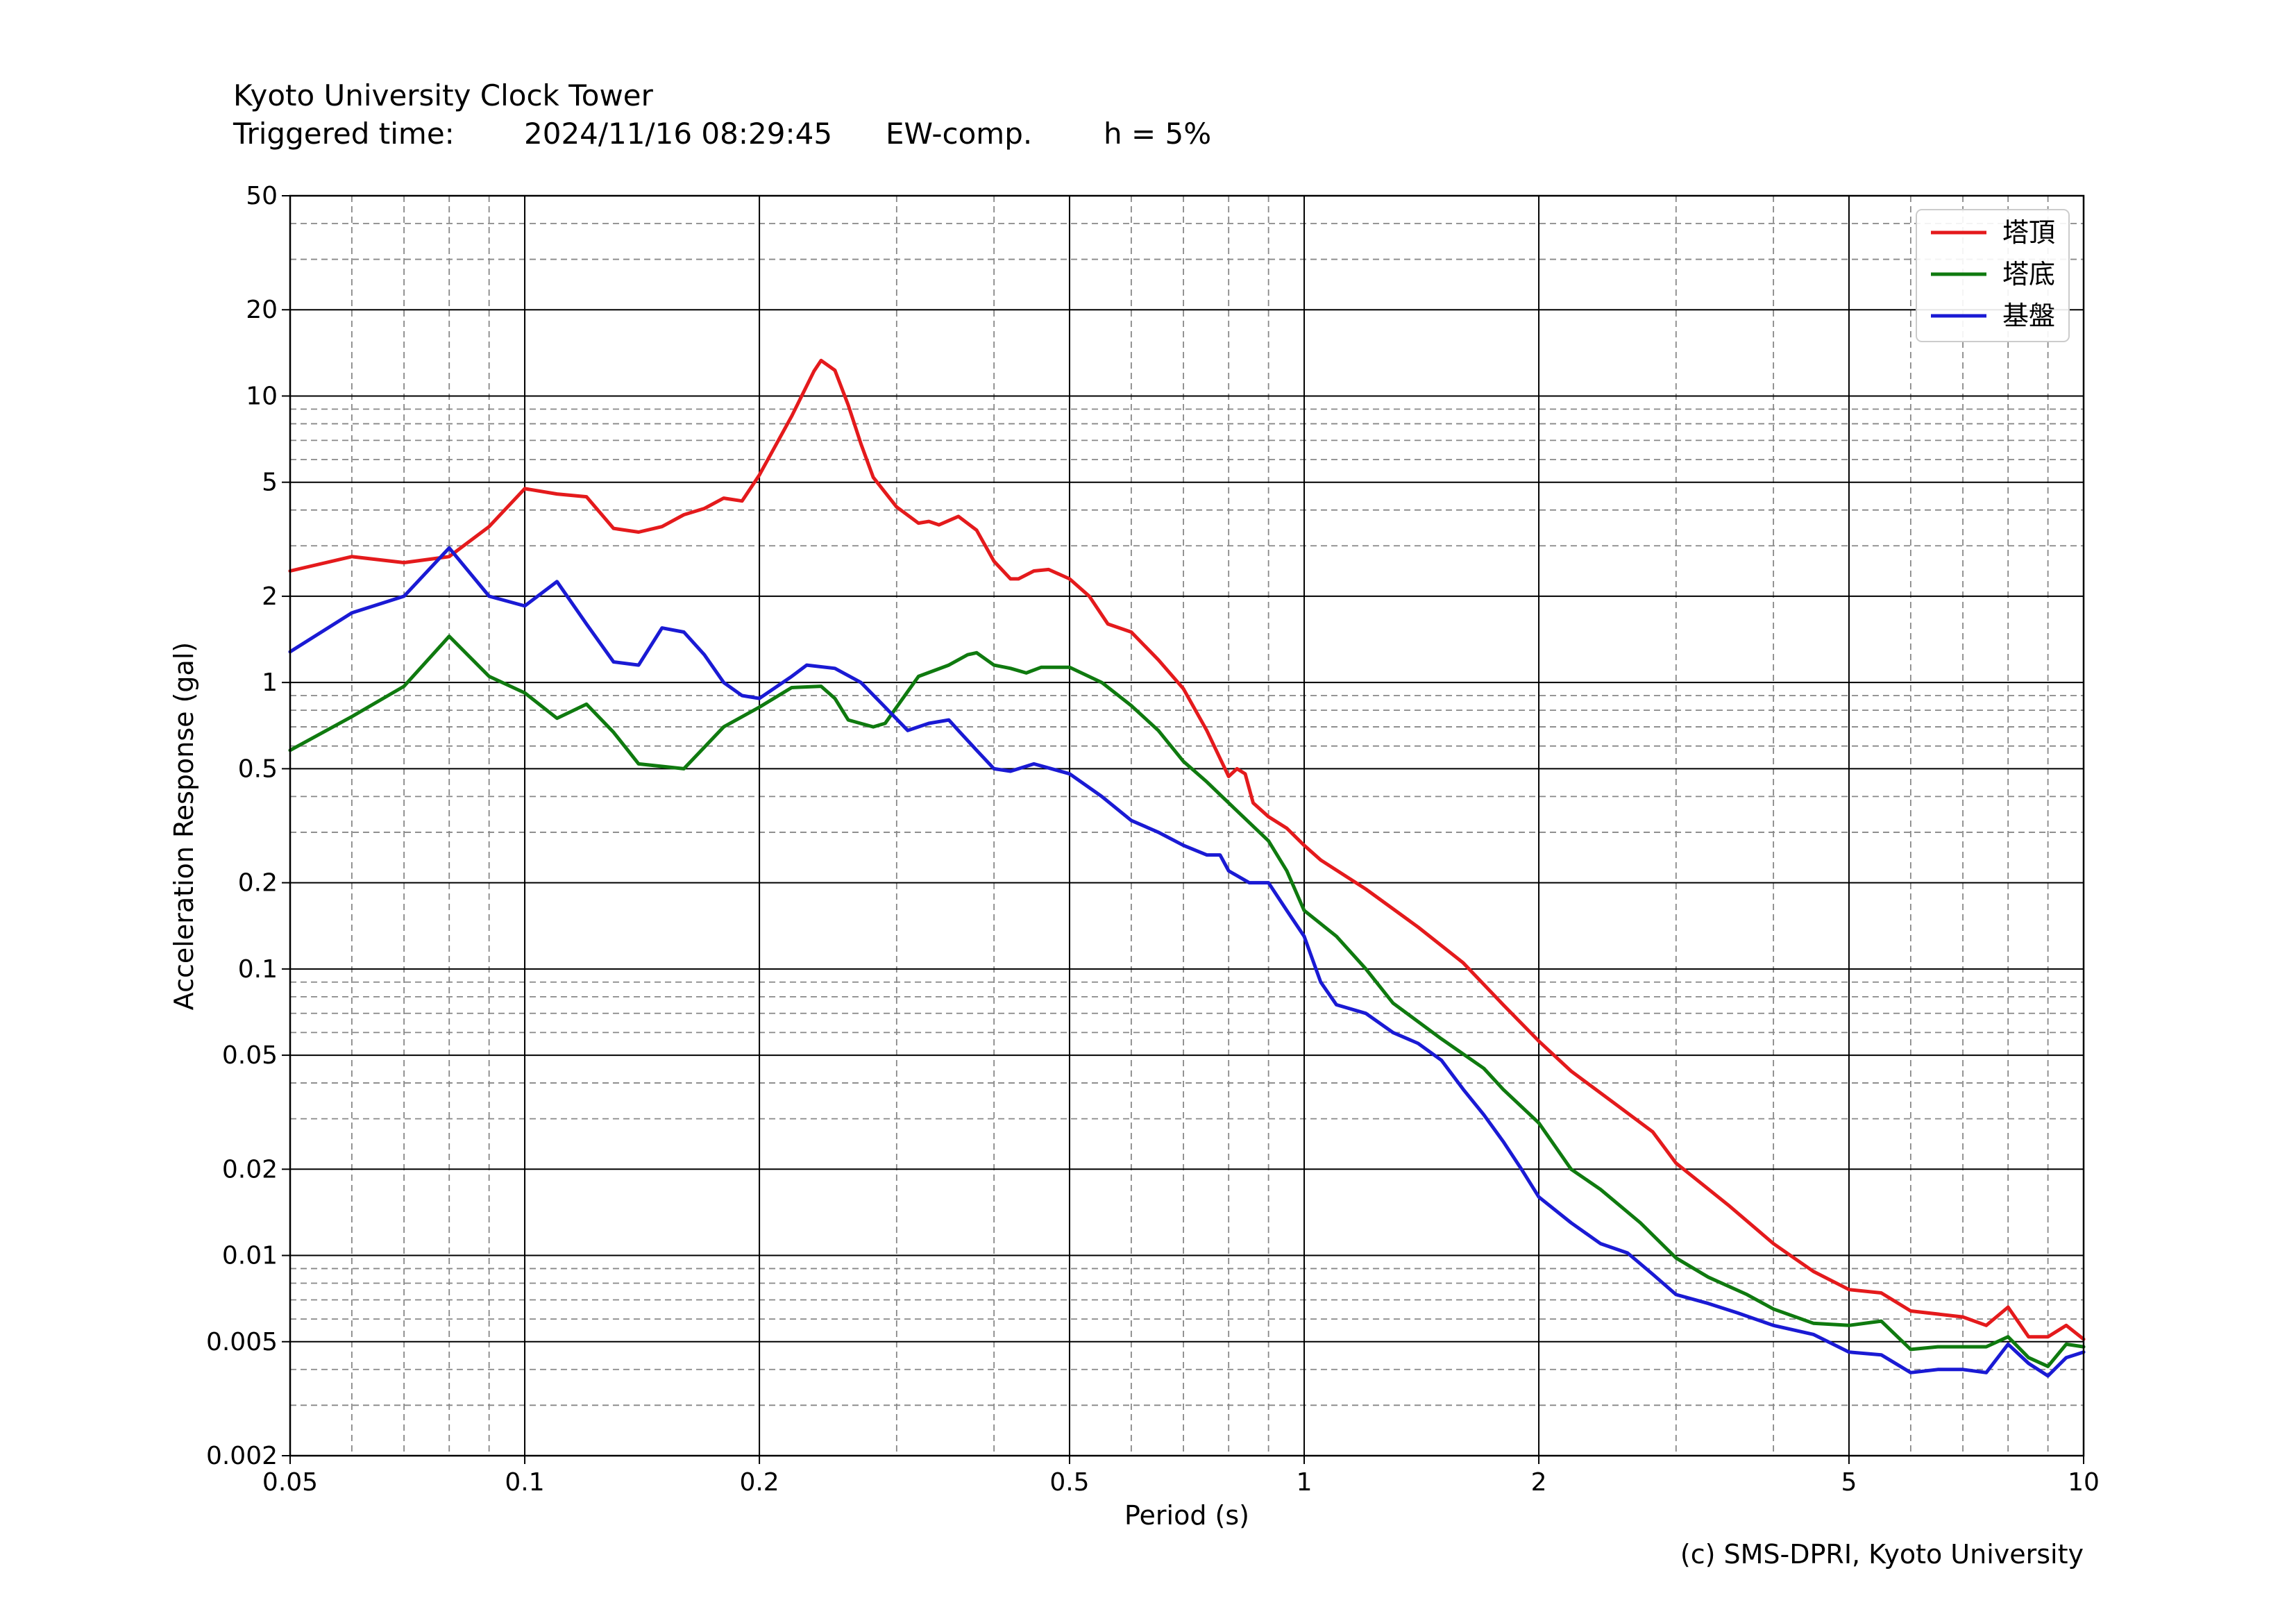 This screenshot has height=1623, width=2296. What do you see at coordinates (1069, 1482) in the screenshot?
I see `x-tick-label: 0.5` at bounding box center [1069, 1482].